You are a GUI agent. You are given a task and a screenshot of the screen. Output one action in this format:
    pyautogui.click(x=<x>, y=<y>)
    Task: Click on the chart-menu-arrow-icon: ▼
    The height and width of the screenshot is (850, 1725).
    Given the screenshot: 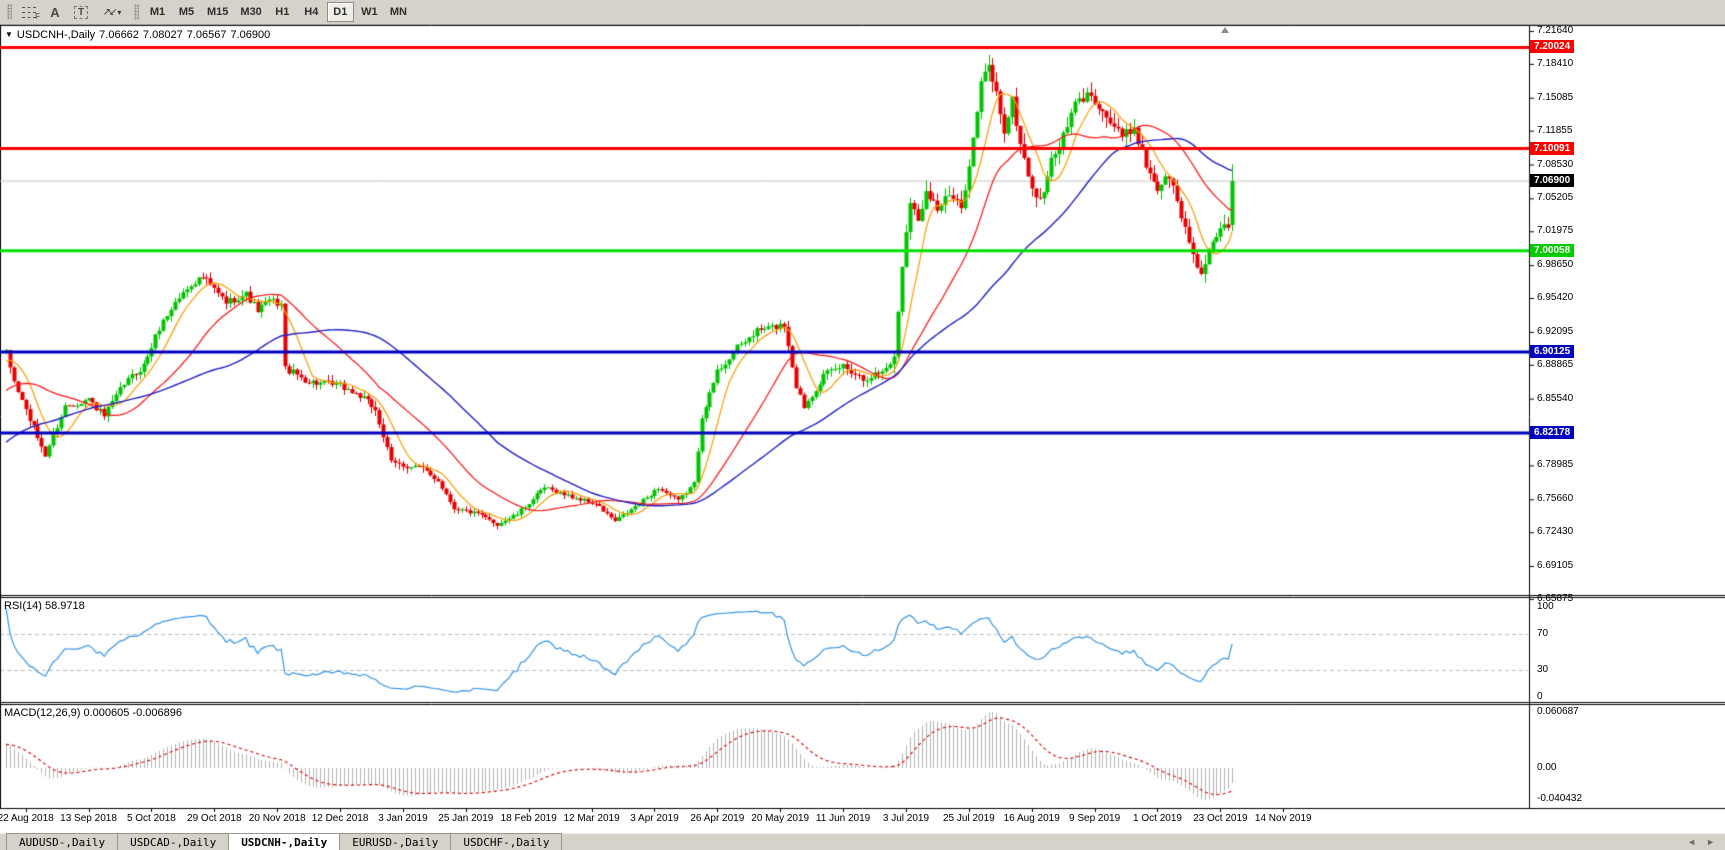 What is the action you would take?
    pyautogui.click(x=9, y=34)
    